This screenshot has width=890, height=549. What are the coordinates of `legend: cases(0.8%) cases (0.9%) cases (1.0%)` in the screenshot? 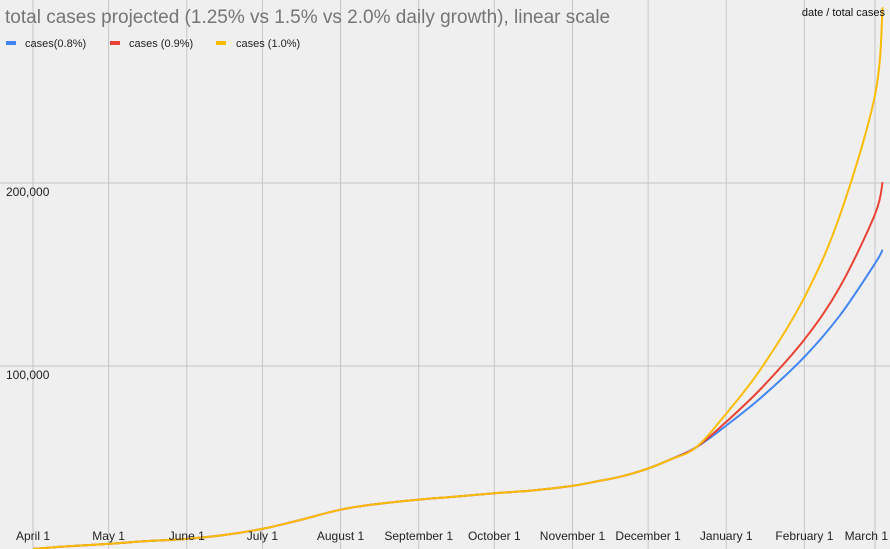 It's located at (153, 44).